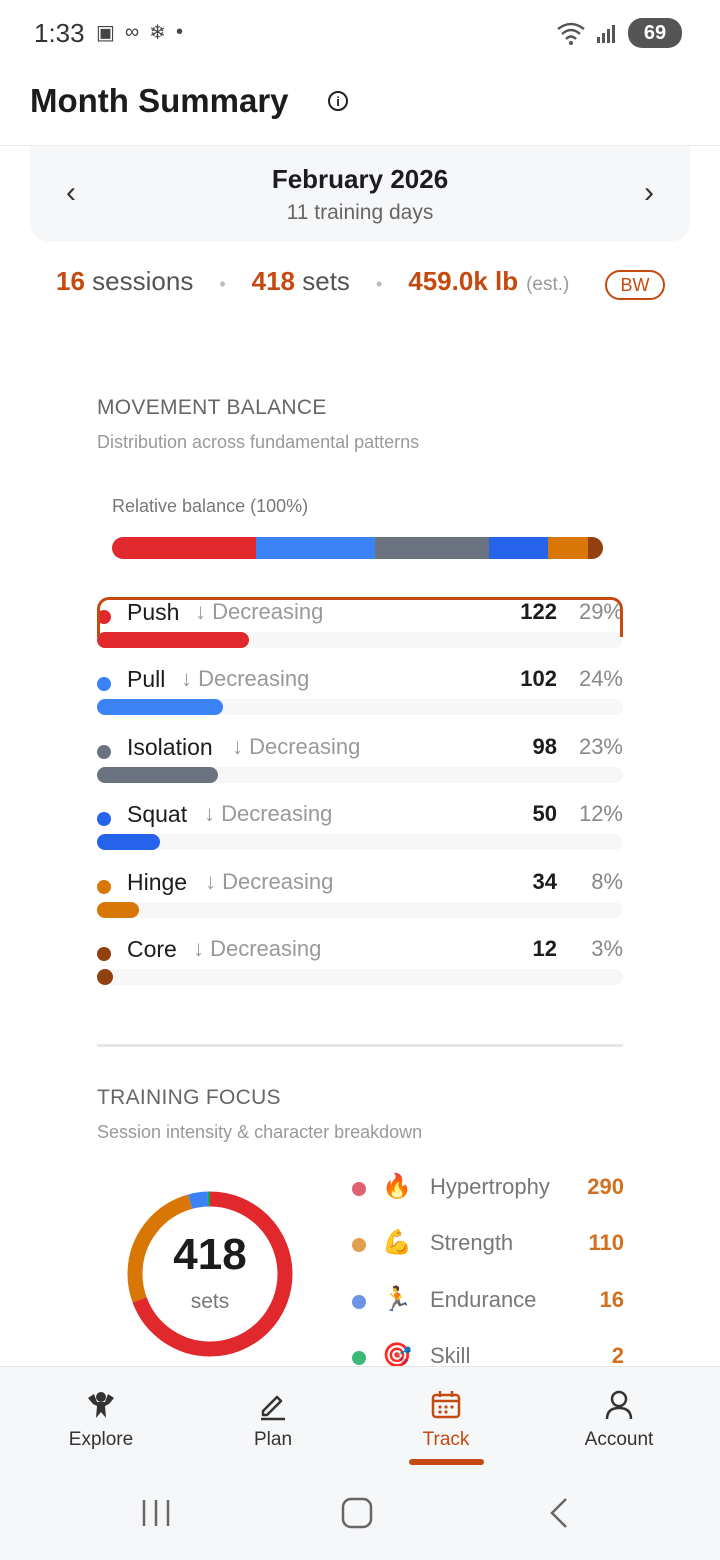  What do you see at coordinates (431, 548) in the screenshot?
I see `balance-segment-isolation` at bounding box center [431, 548].